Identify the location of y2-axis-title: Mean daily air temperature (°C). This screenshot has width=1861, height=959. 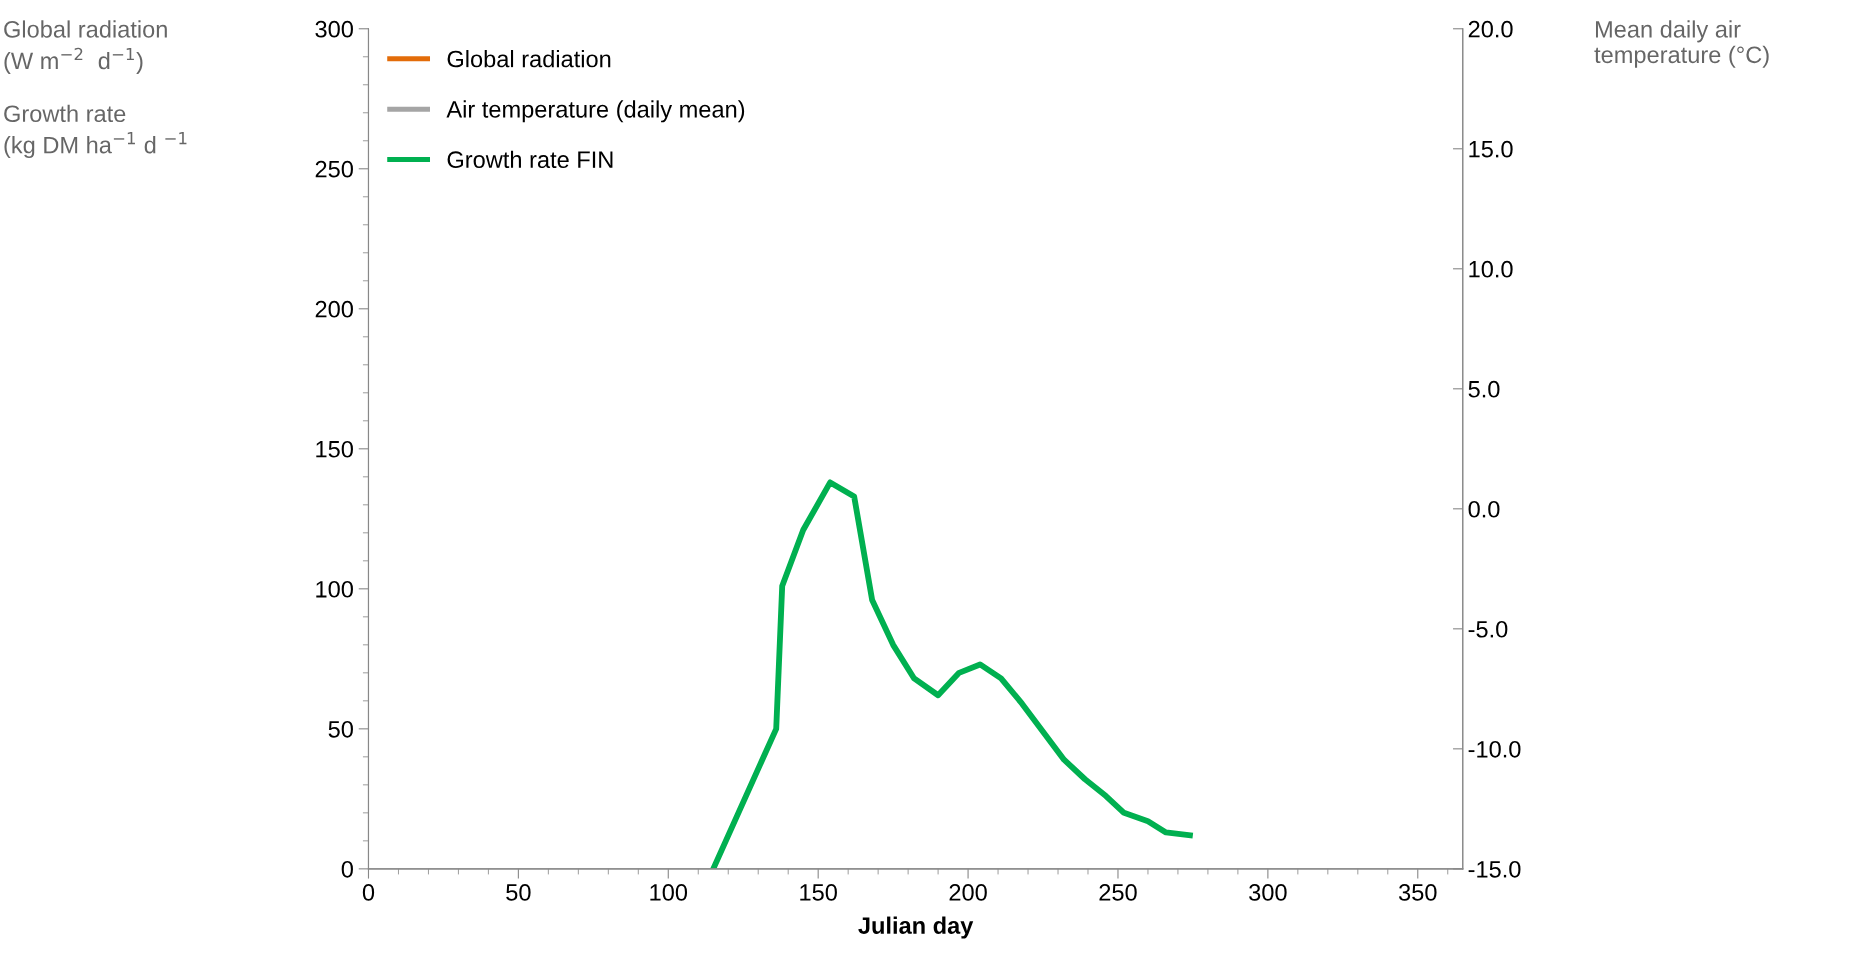
(1681, 44).